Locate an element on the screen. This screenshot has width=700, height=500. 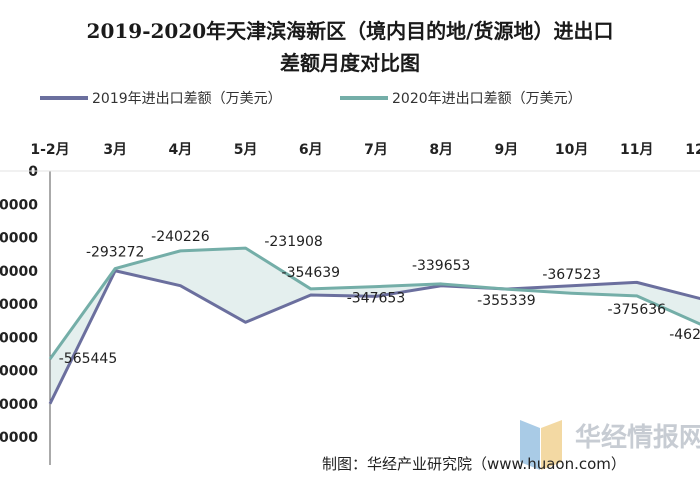
y-tick-label: 0 is located at coordinates (33, 172).